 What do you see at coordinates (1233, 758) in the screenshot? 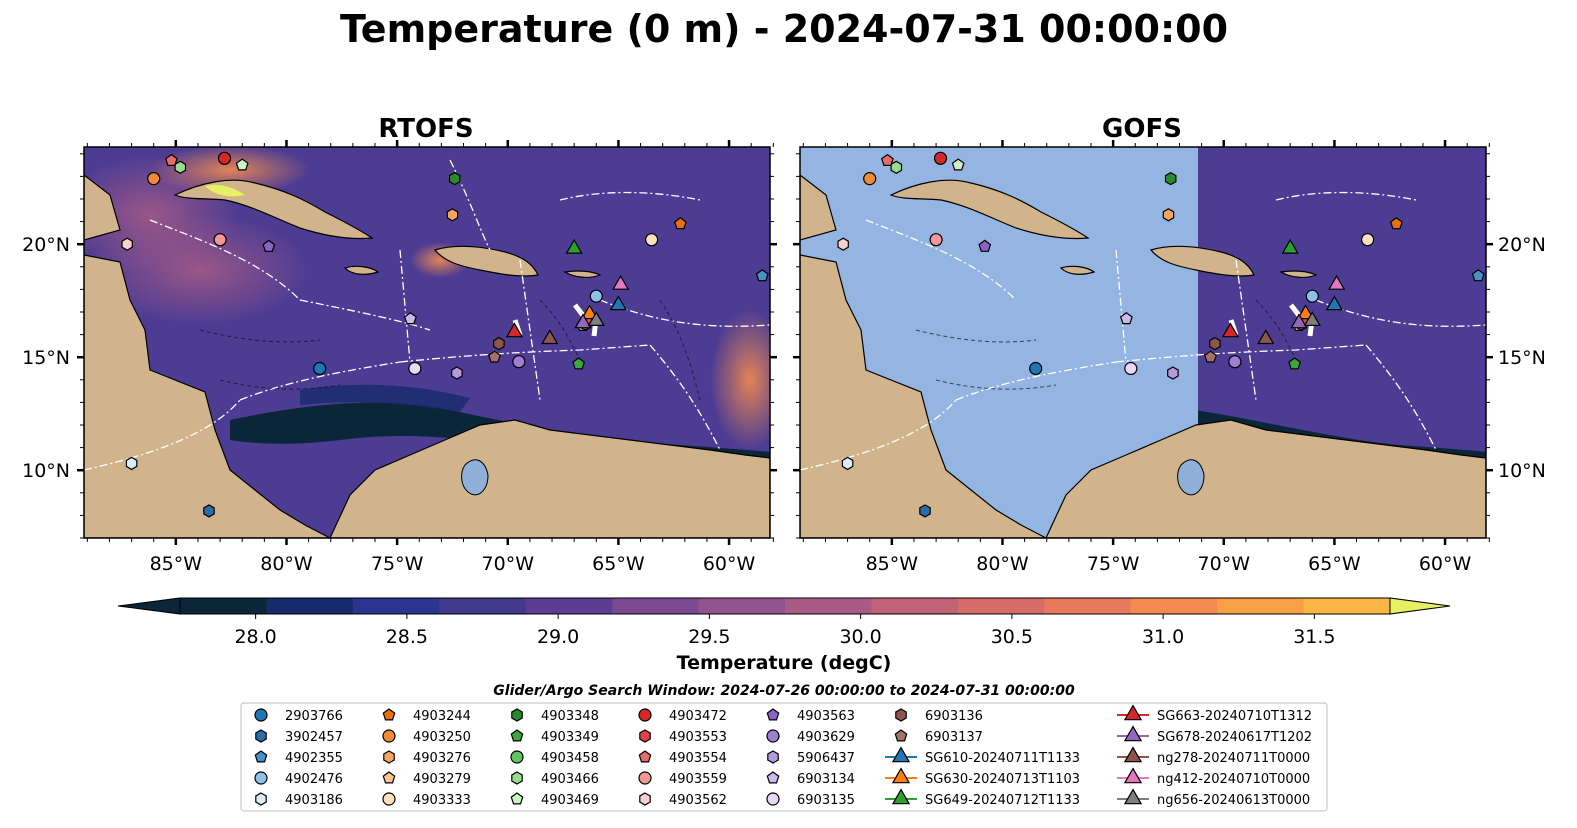
I see `legend-label: ng278-20240711T0000` at bounding box center [1233, 758].